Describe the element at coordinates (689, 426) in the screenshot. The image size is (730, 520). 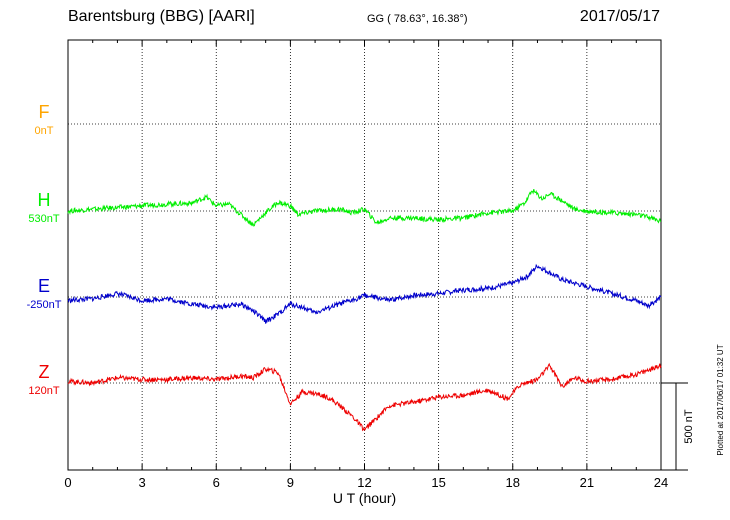
I see `scale-bar-label: 500 nT` at that location.